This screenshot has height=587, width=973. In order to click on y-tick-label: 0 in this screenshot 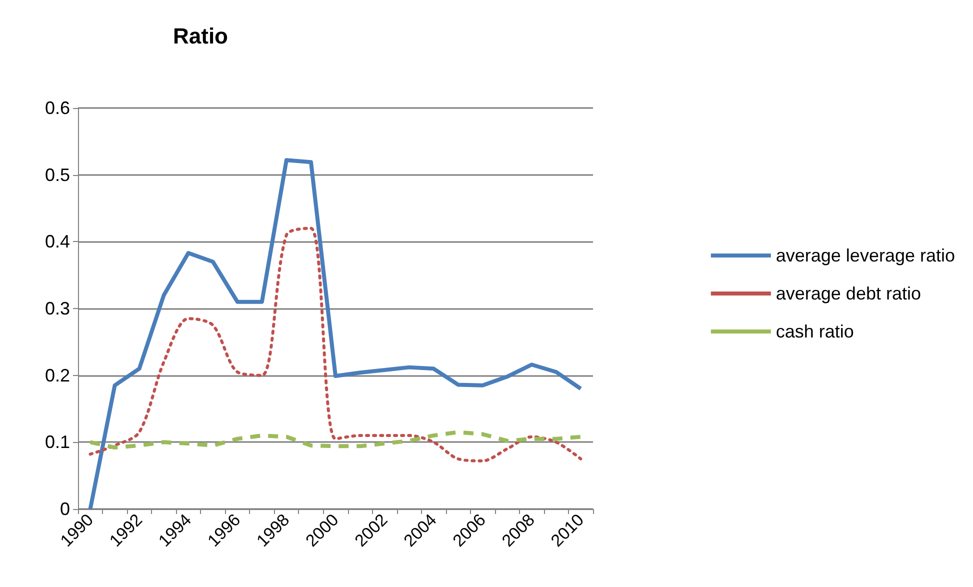, I will do `click(65, 509)`.